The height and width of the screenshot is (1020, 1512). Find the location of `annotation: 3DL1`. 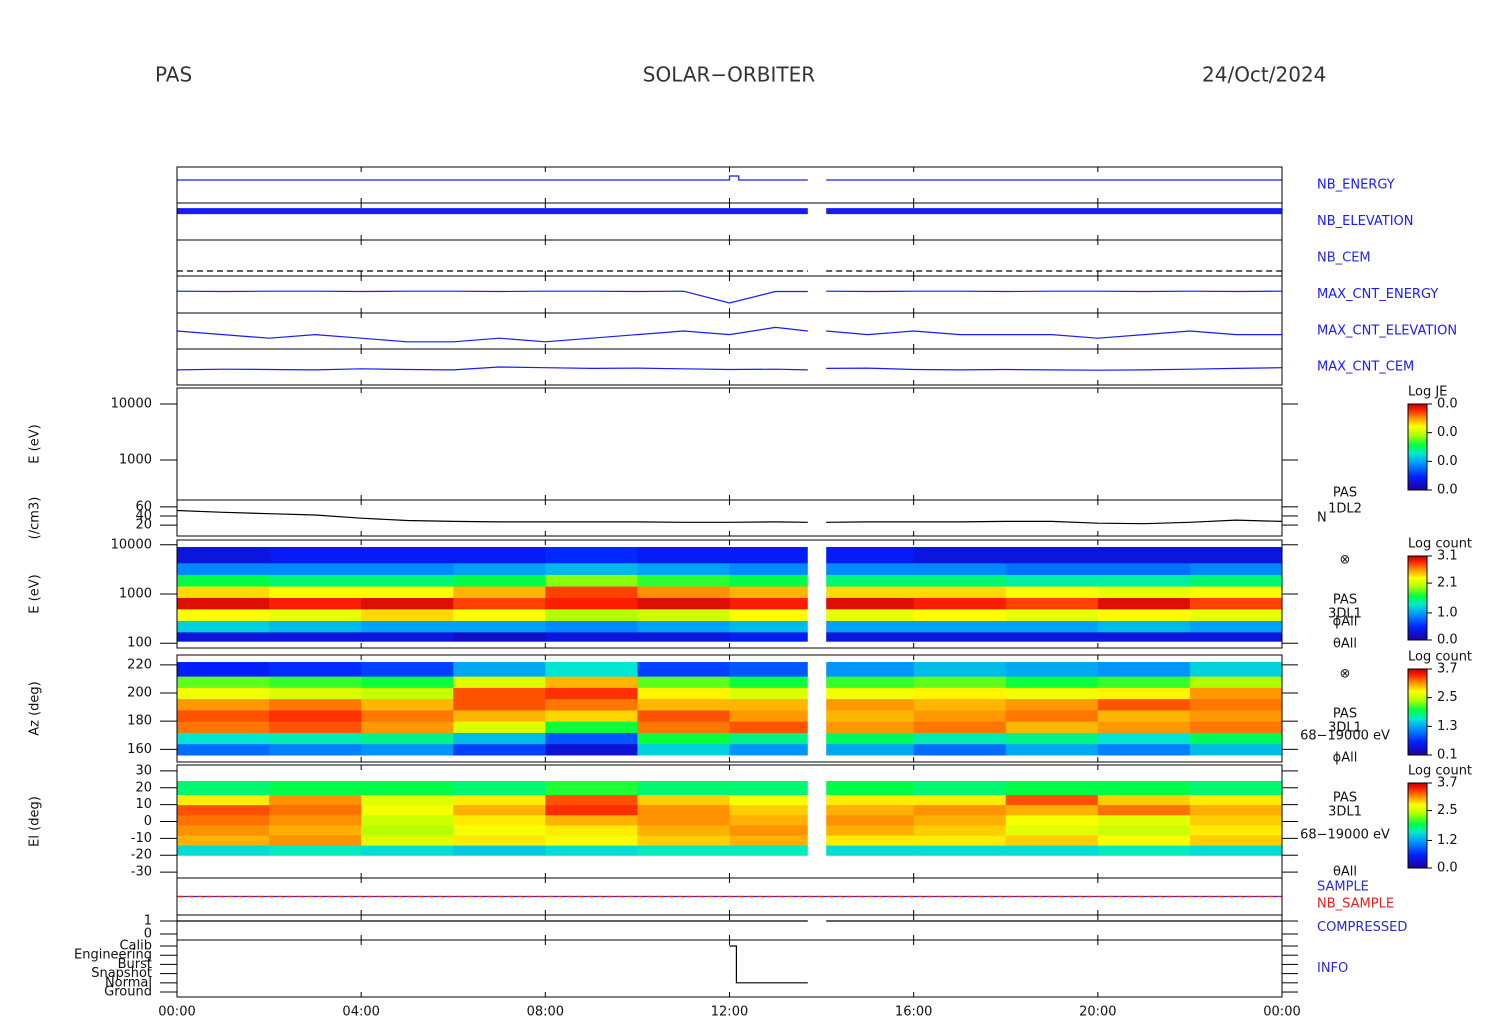

annotation: 3DL1 is located at coordinates (1345, 614).